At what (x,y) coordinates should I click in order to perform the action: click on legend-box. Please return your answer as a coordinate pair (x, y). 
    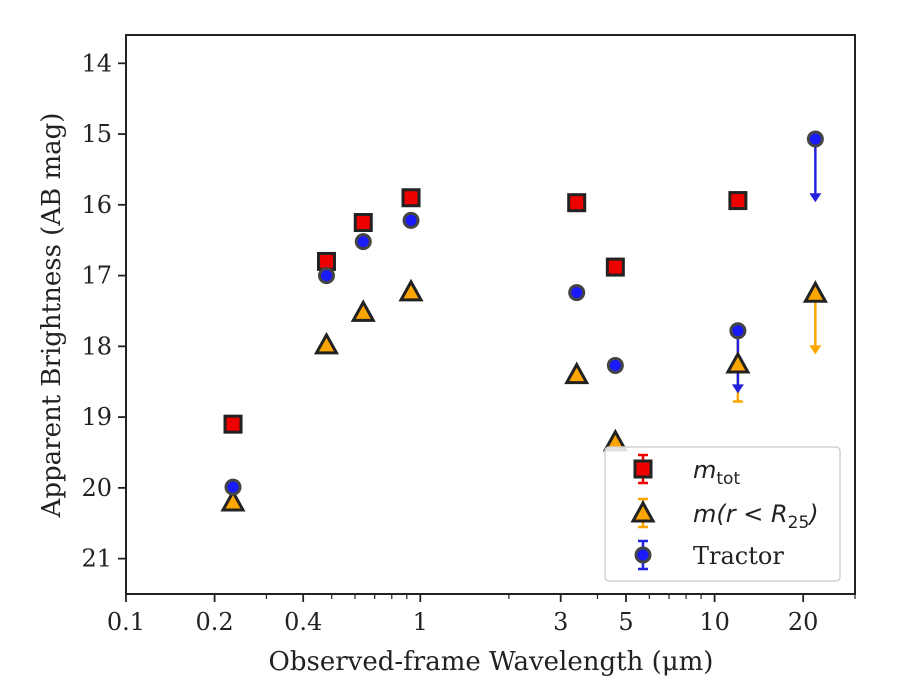
    Looking at the image, I should click on (722, 514).